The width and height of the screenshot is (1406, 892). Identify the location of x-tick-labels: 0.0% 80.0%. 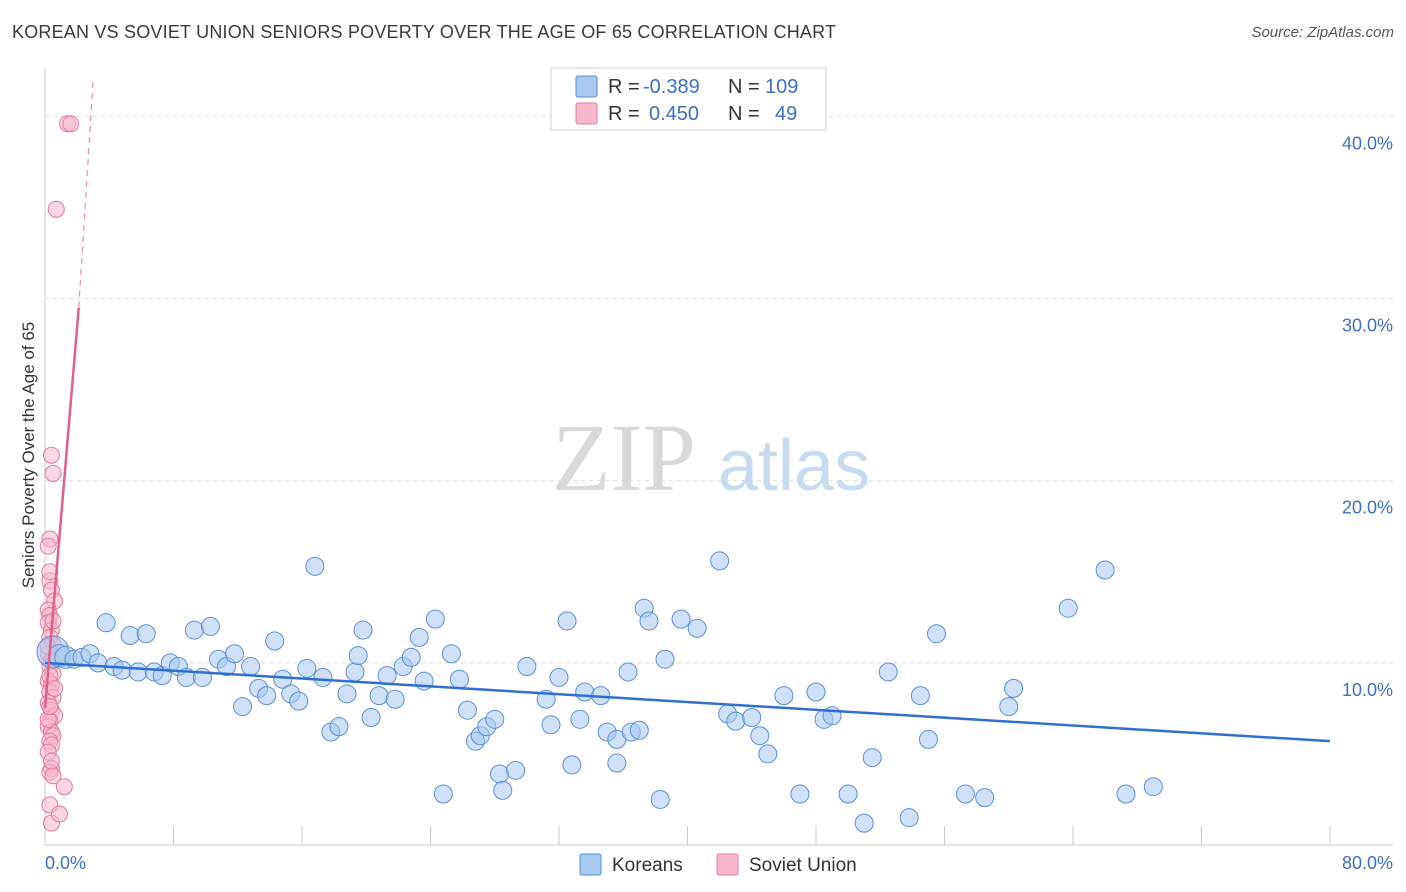
(719, 863).